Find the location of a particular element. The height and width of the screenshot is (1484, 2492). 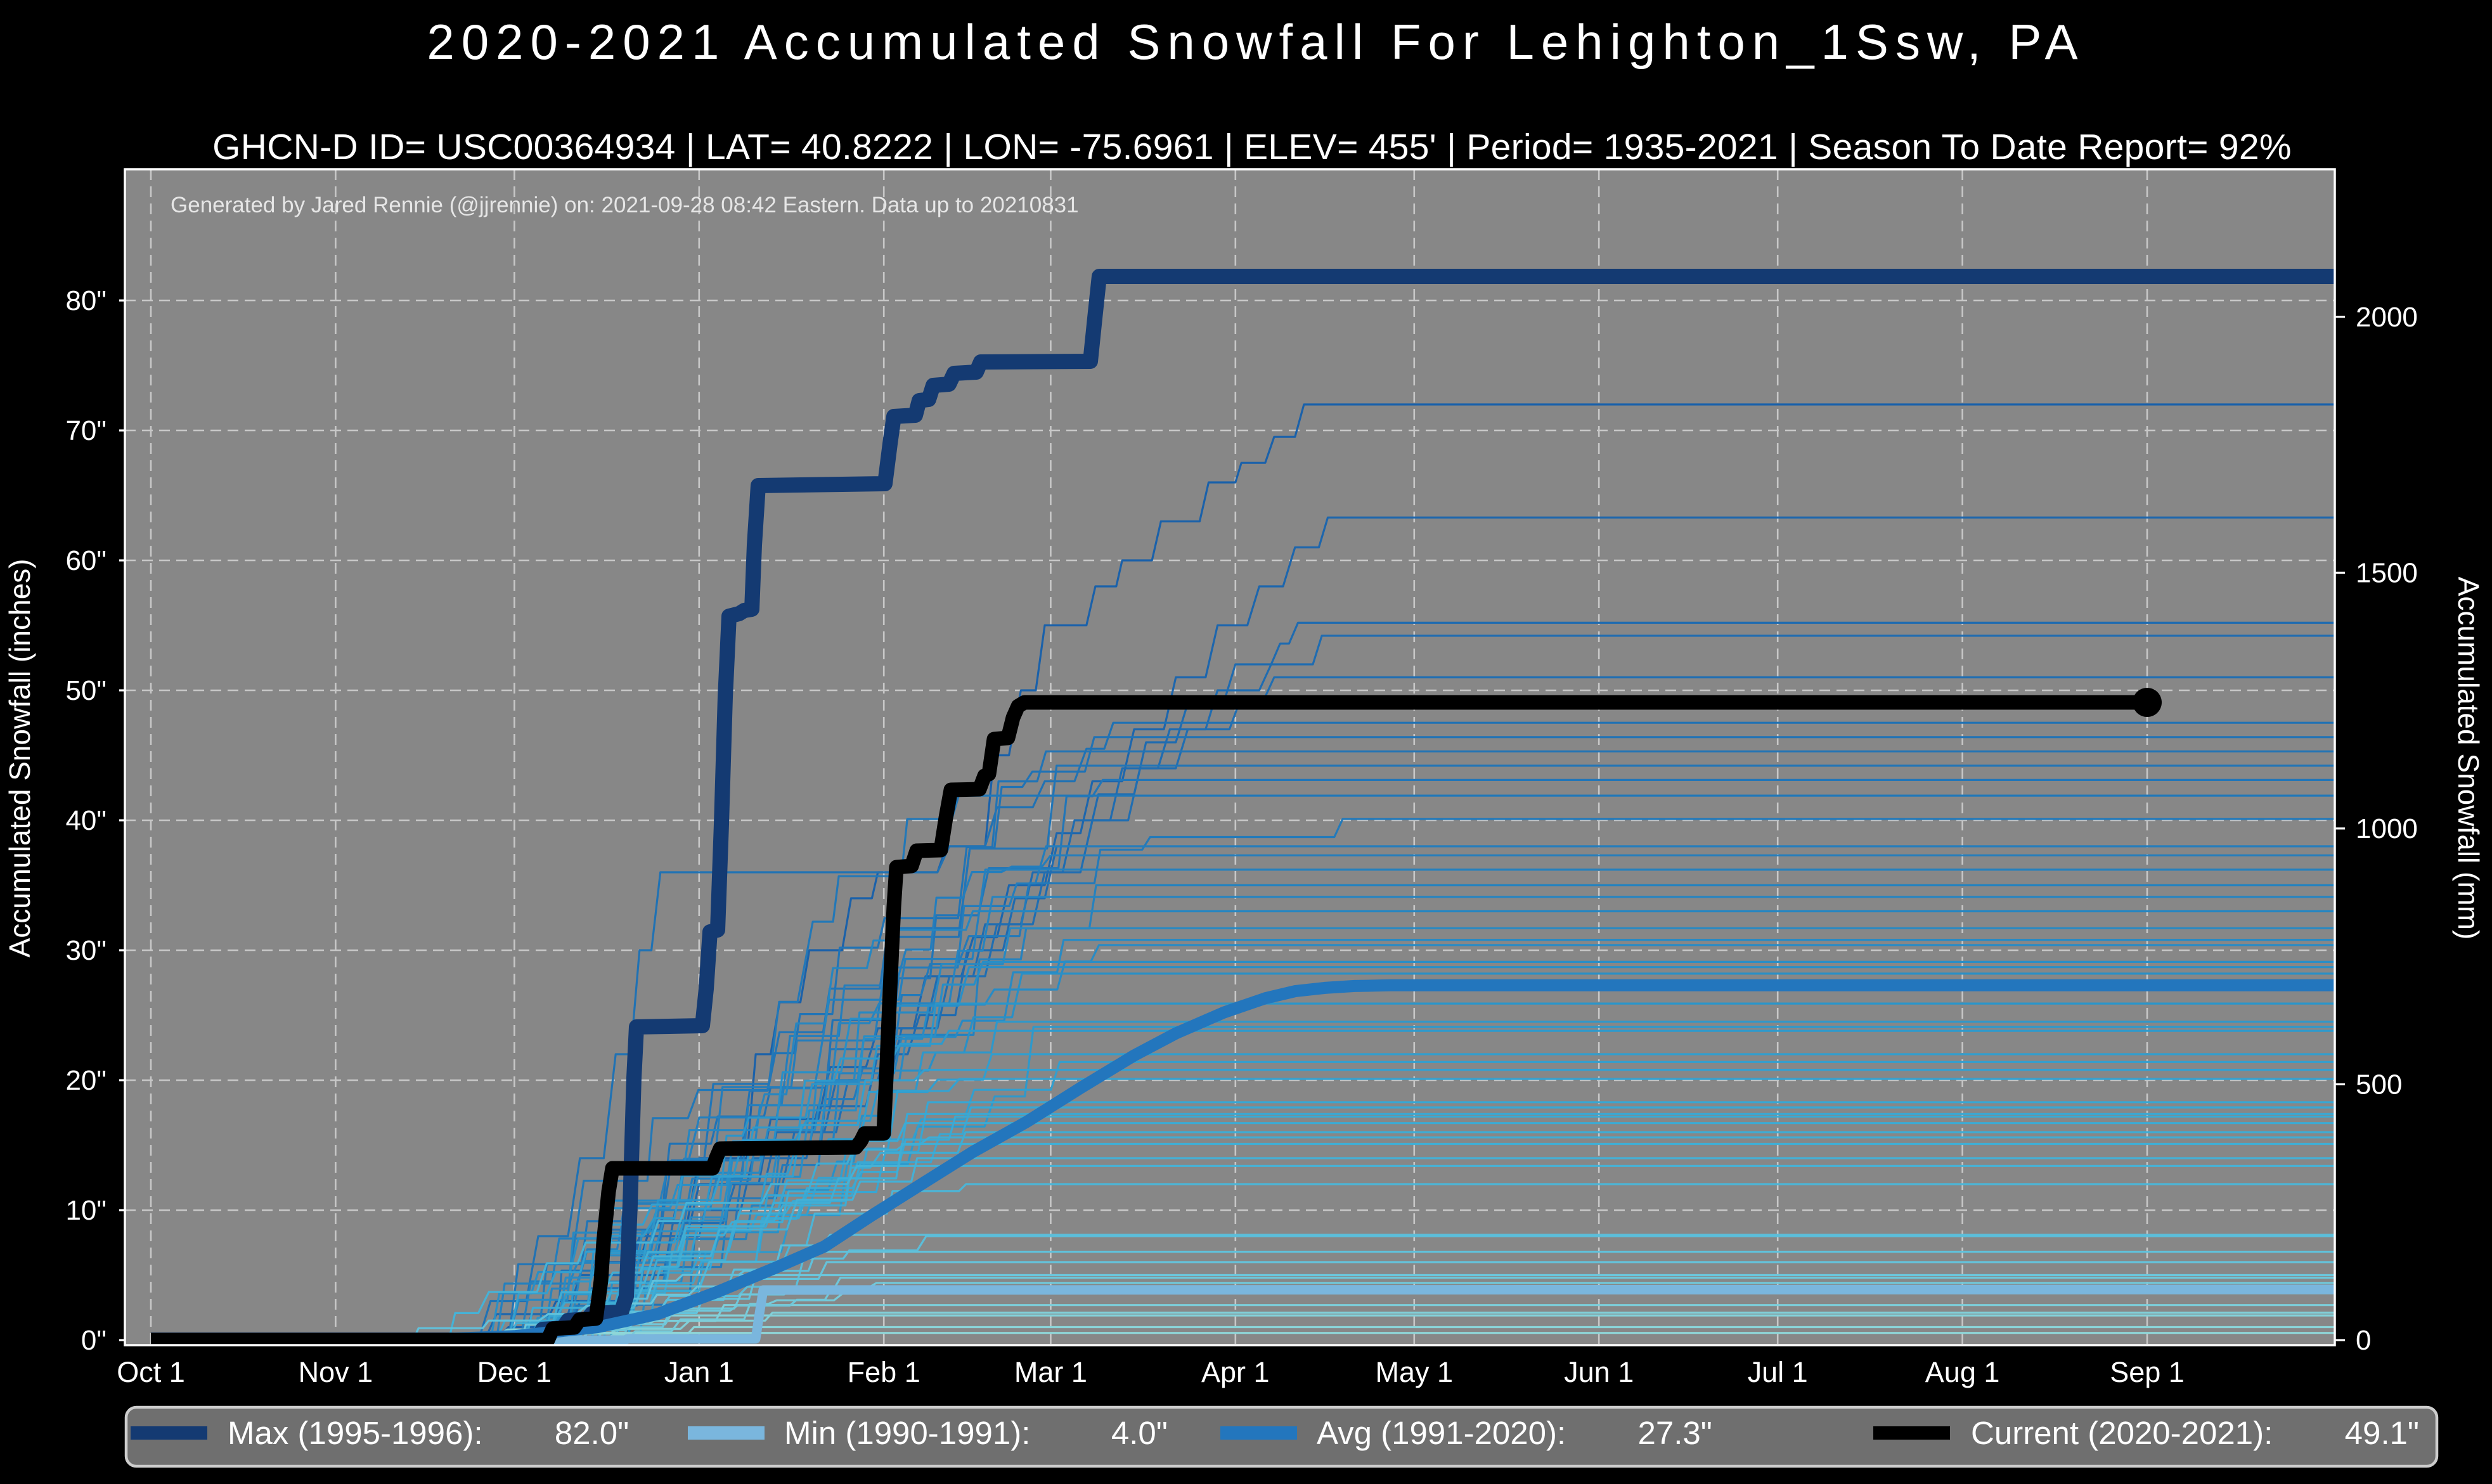

svg-text: 60" is located at coordinates (86, 560).